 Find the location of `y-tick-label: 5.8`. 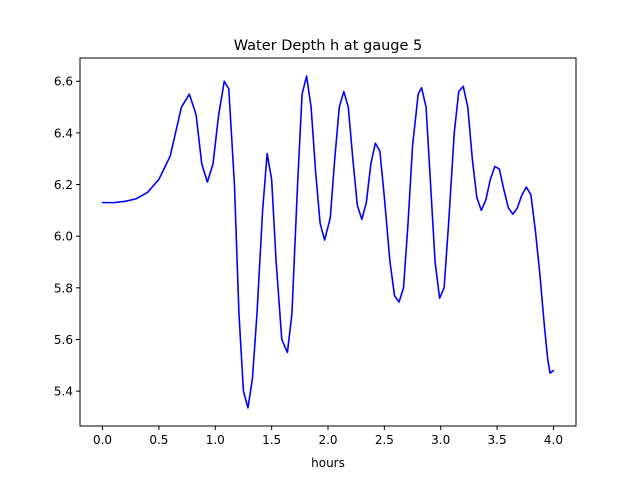

y-tick-label: 5.8 is located at coordinates (63, 288).